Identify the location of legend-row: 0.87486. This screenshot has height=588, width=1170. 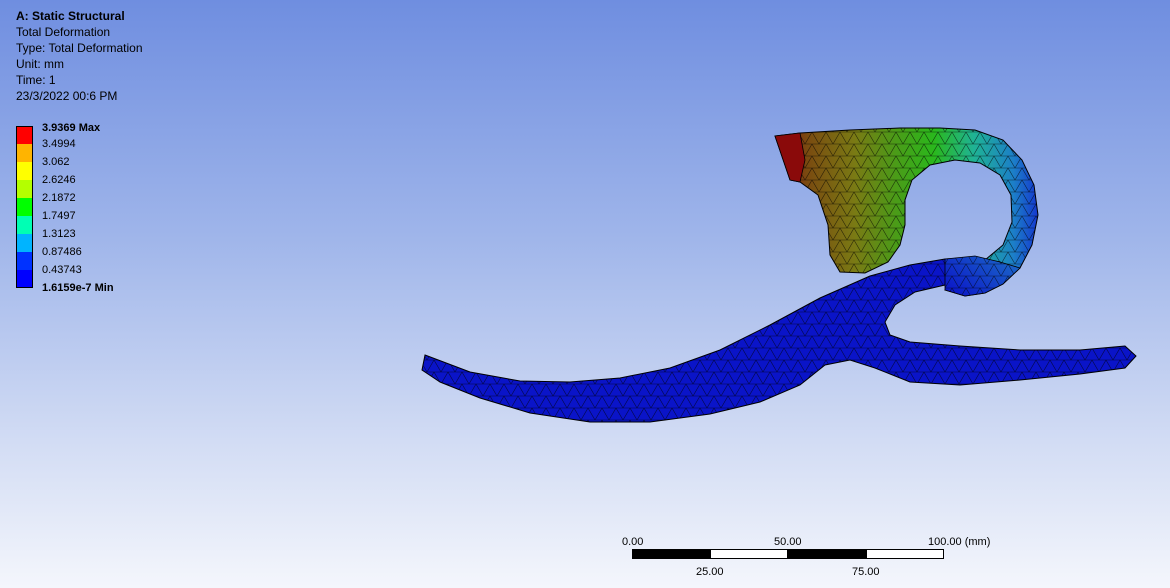
(116, 258).